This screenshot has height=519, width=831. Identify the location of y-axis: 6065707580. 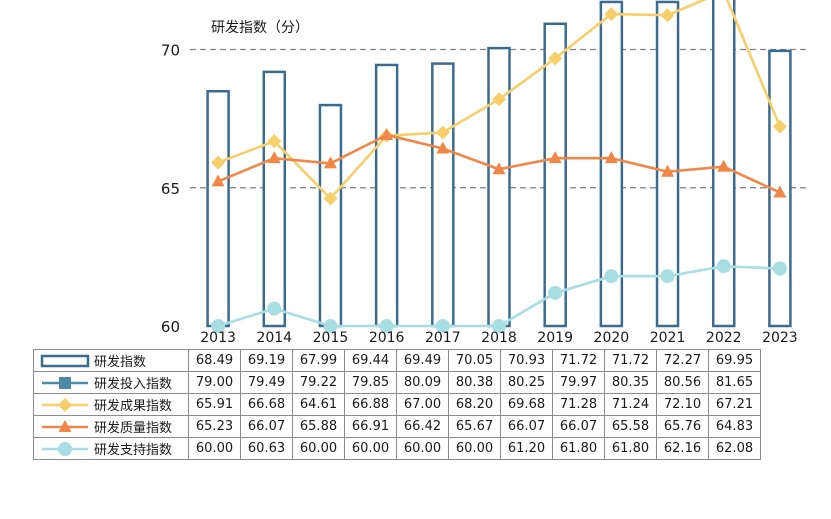
(170, 189).